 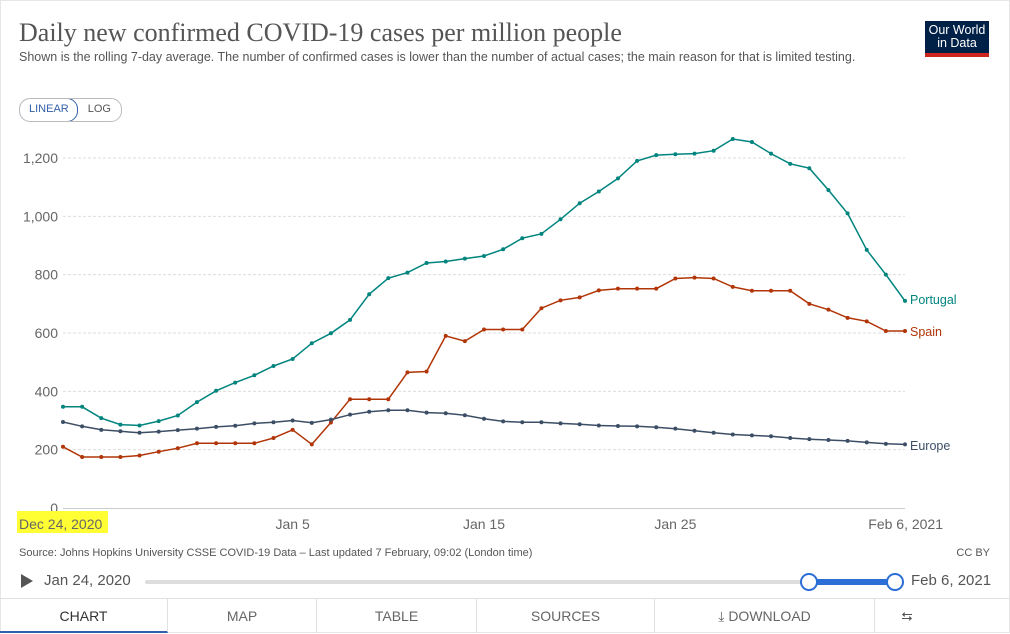 What do you see at coordinates (907, 616) in the screenshot?
I see `share-icon: ⮀` at bounding box center [907, 616].